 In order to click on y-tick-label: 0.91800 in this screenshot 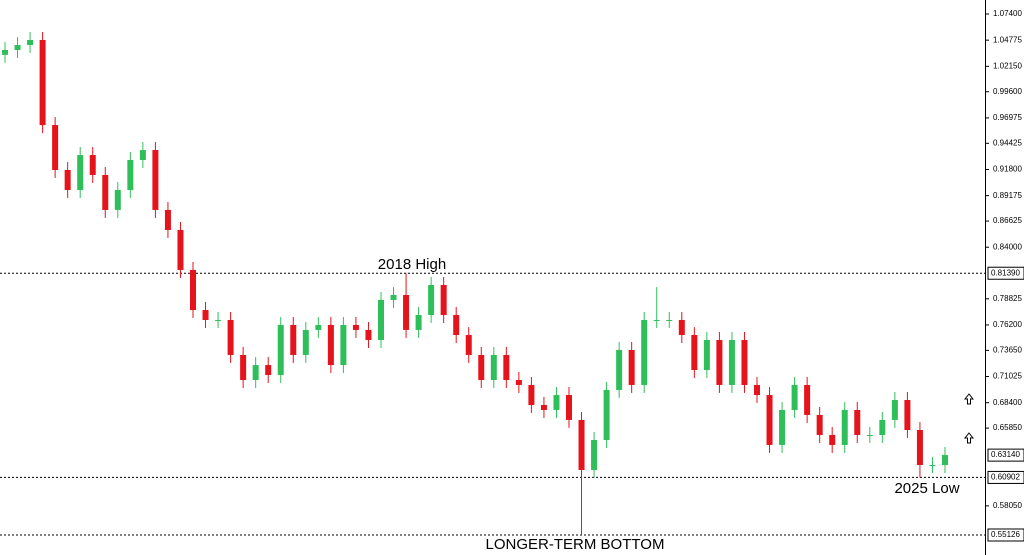, I will do `click(1007, 169)`.